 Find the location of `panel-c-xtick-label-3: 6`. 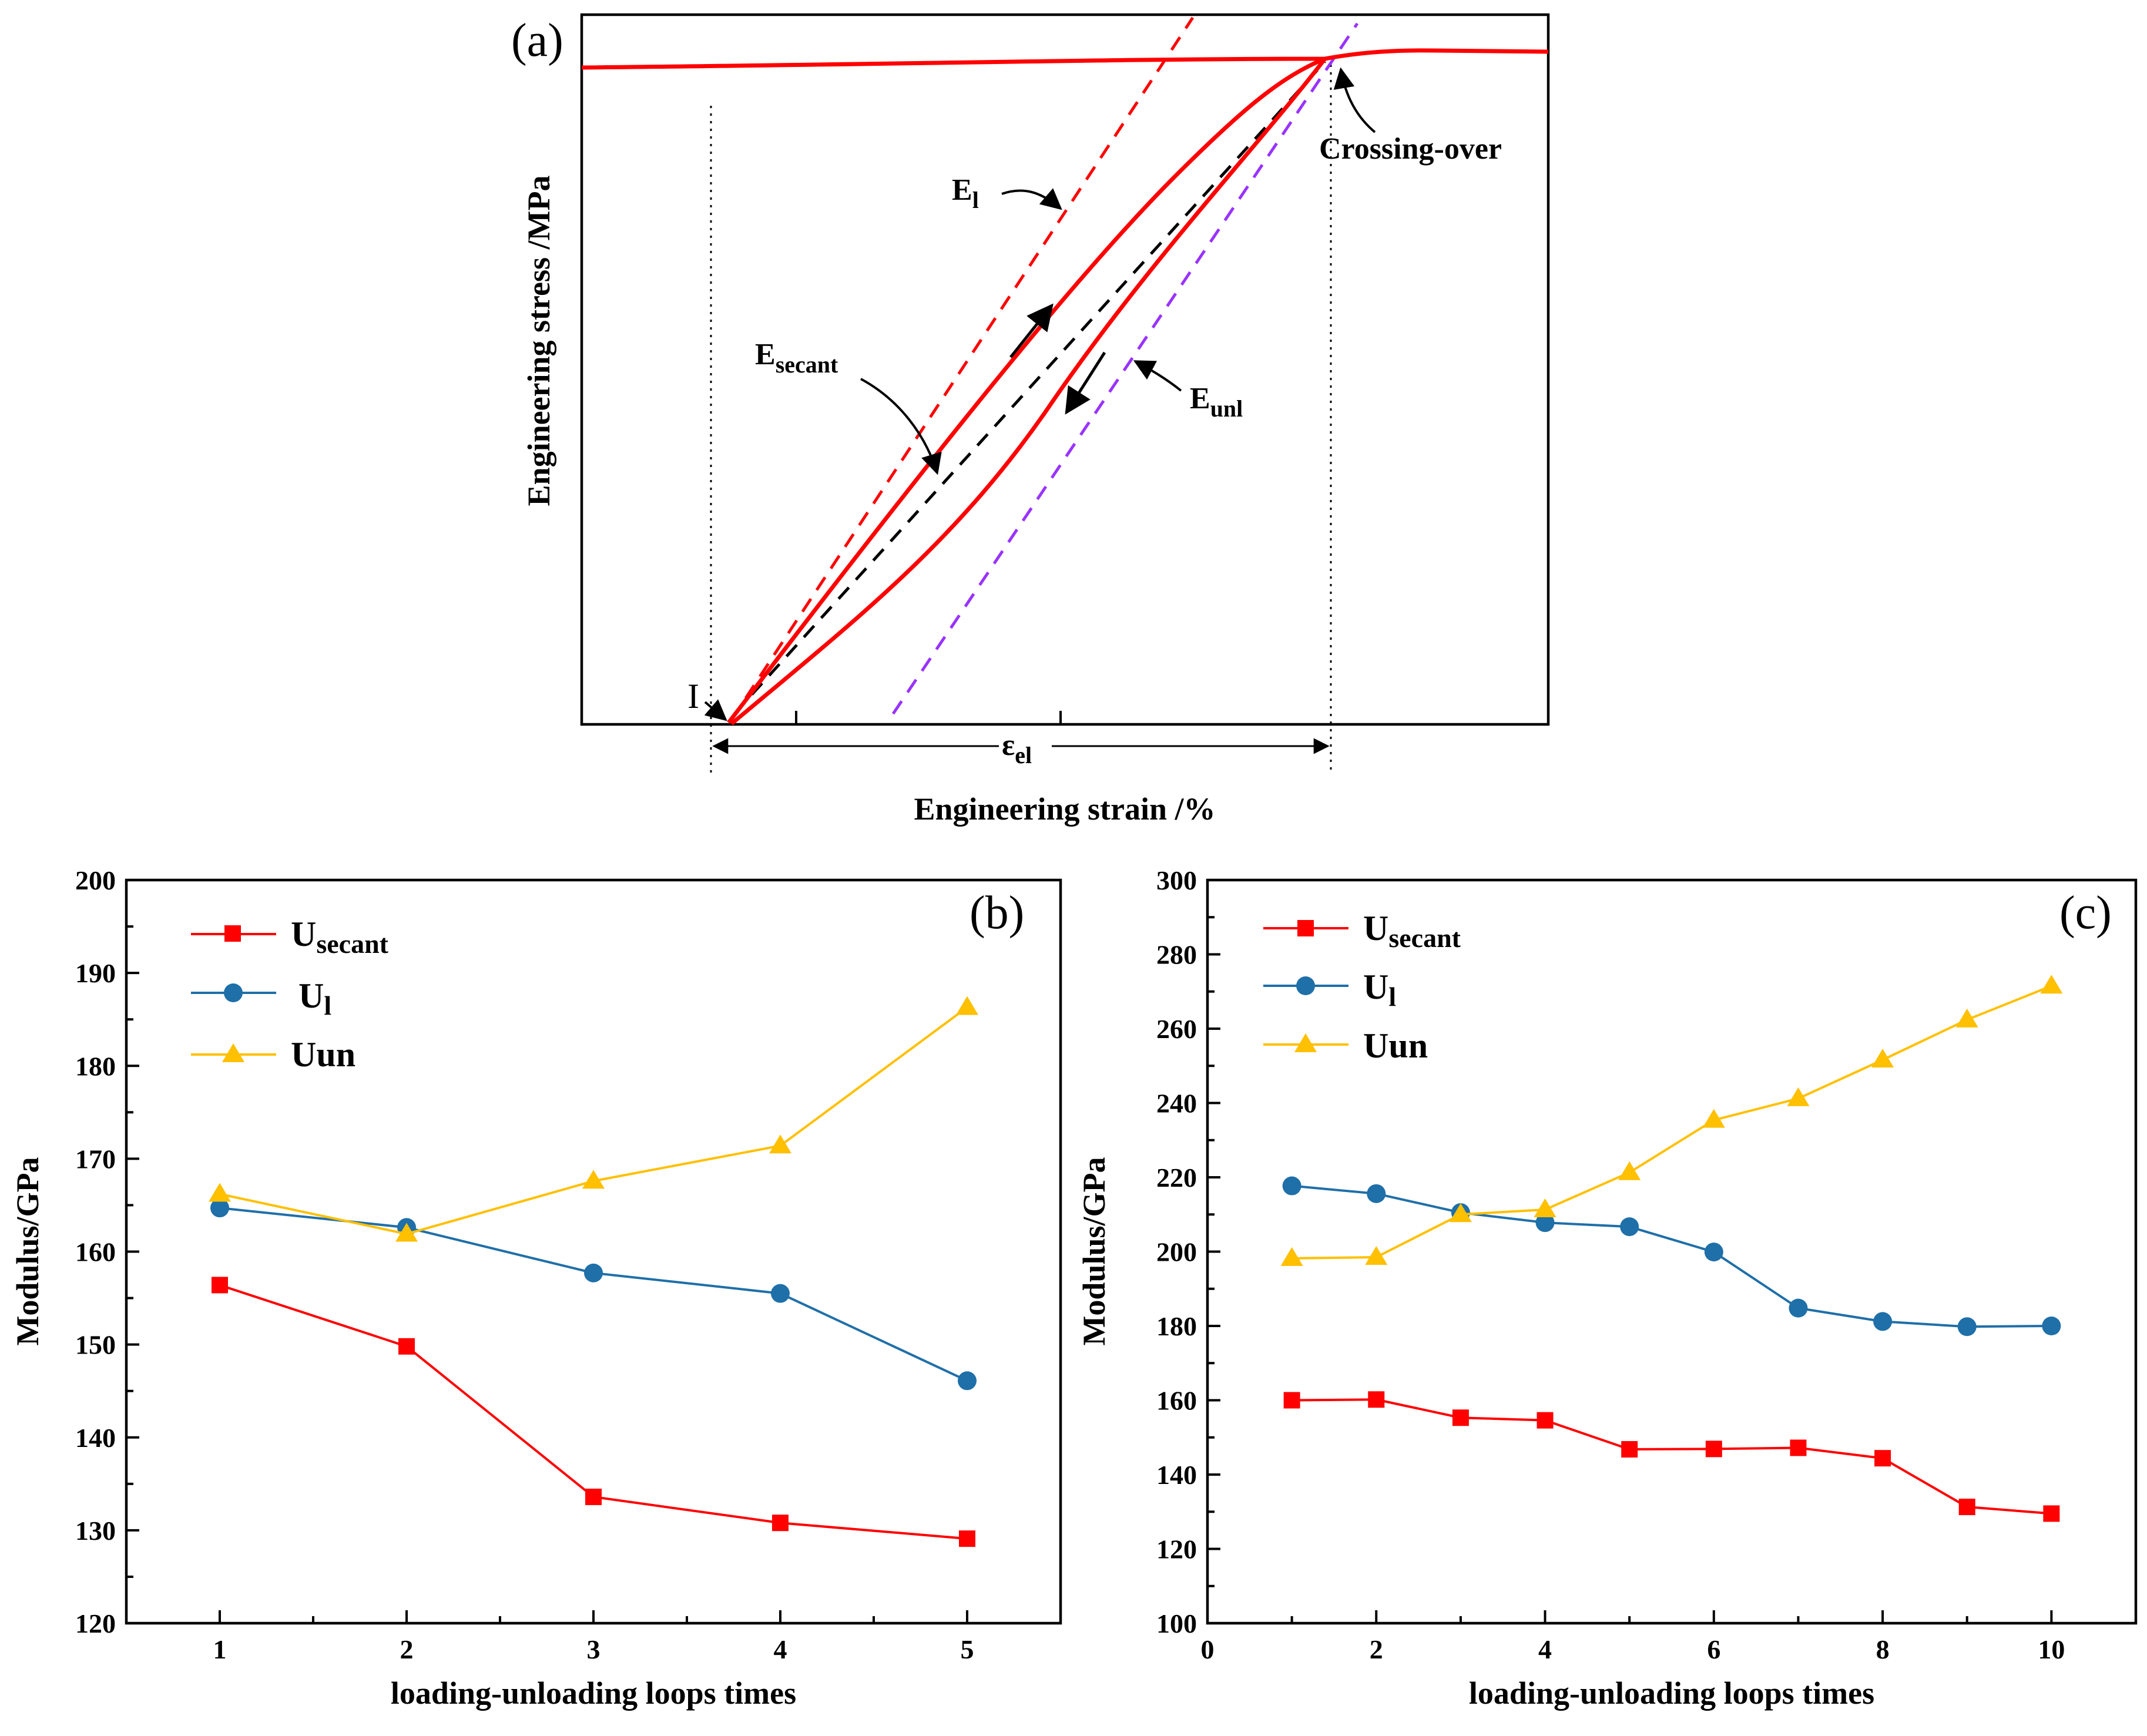

panel-c-xtick-label-3: 6 is located at coordinates (1714, 1649).